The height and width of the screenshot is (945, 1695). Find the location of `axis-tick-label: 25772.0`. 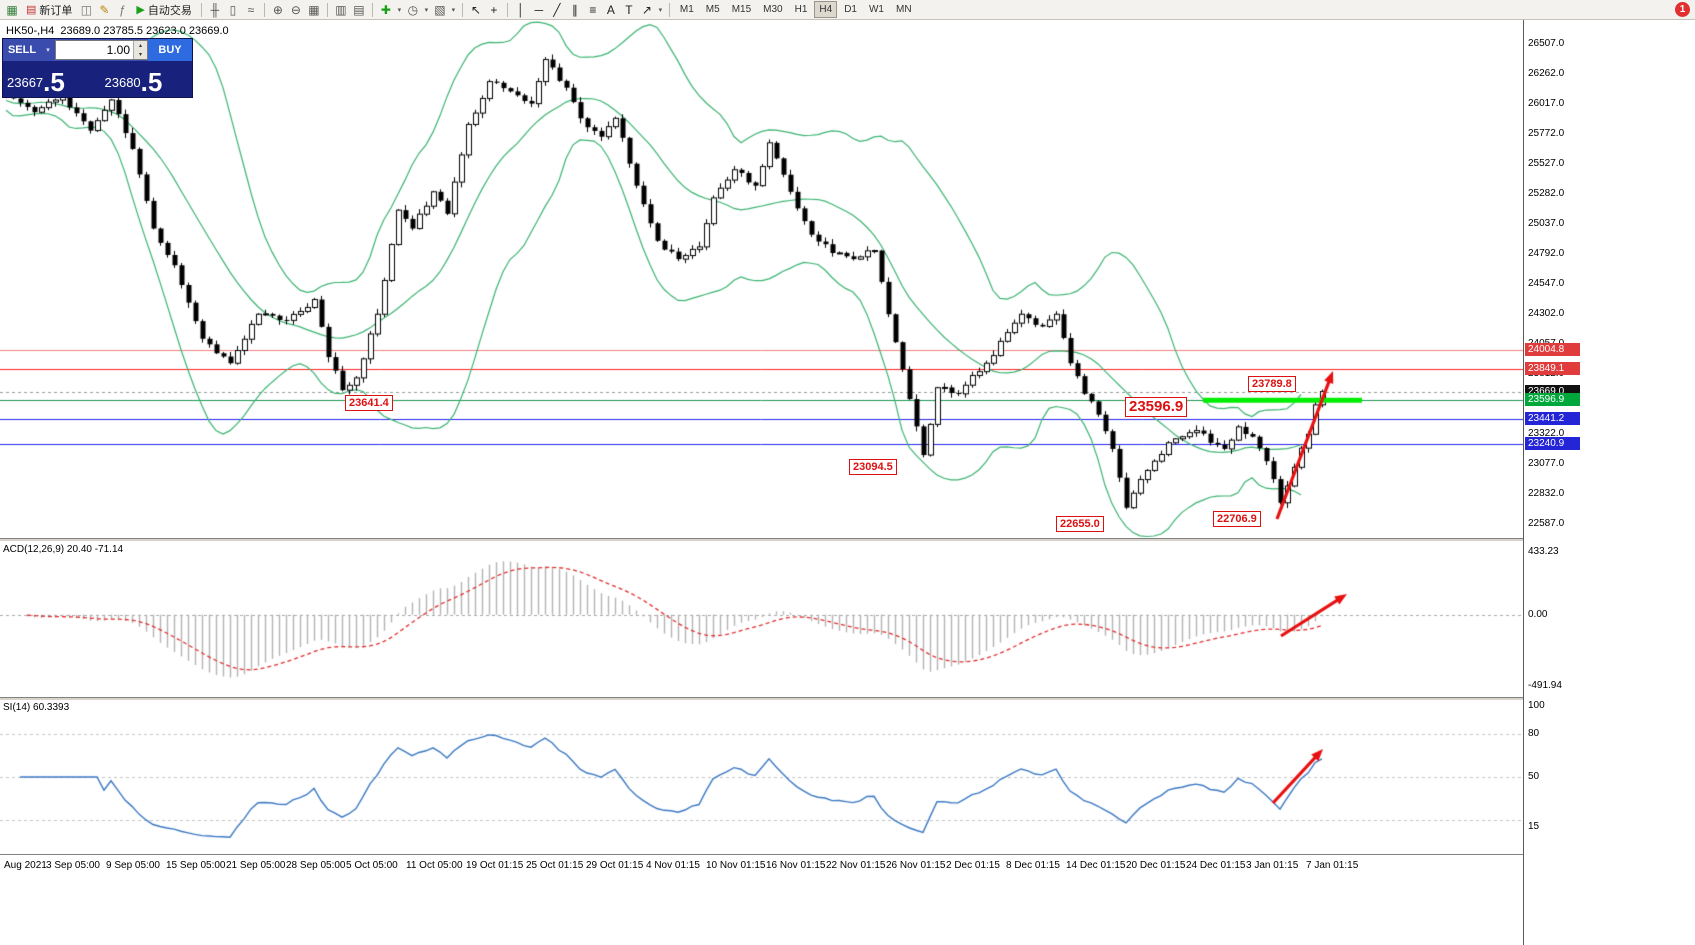

axis-tick-label: 25772.0 is located at coordinates (1546, 133).